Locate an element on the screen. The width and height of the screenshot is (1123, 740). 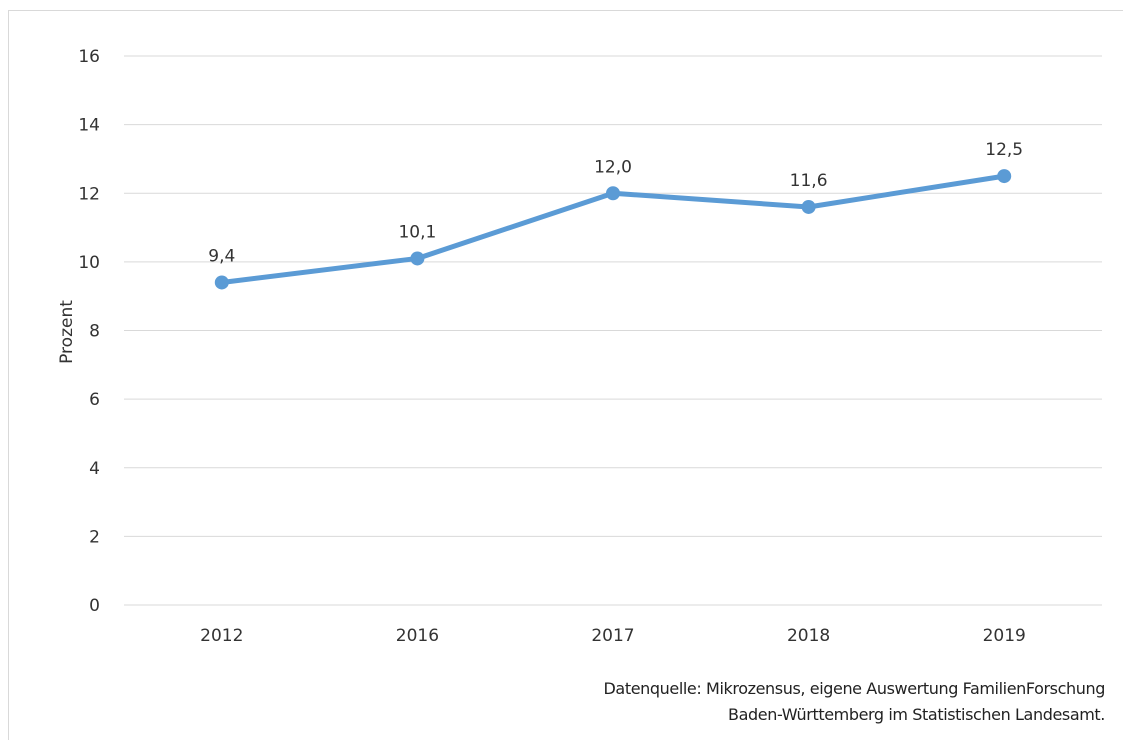
x-tick-label: 2017 is located at coordinates (612, 636).